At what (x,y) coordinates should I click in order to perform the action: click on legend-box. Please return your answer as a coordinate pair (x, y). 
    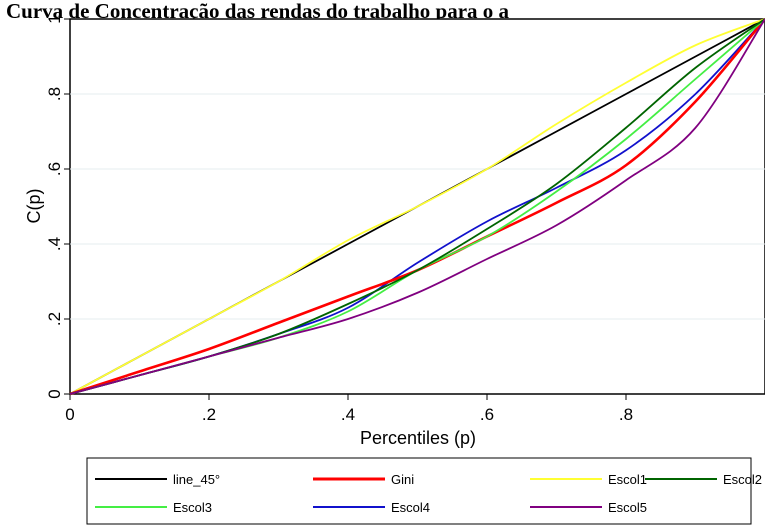
    Looking at the image, I should click on (419, 491).